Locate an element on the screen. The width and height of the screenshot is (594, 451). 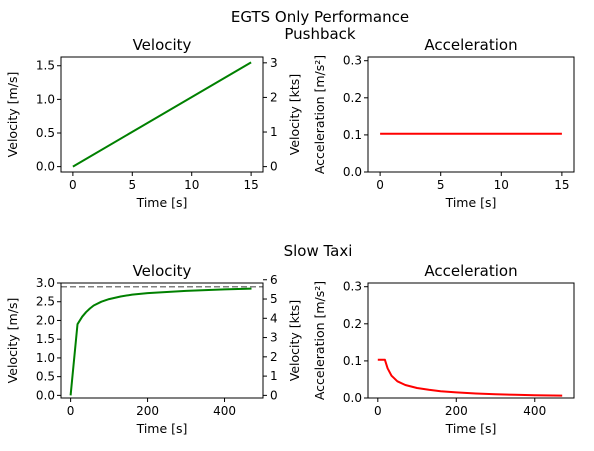
y-tick-label: 2.5 is located at coordinates (45, 302).